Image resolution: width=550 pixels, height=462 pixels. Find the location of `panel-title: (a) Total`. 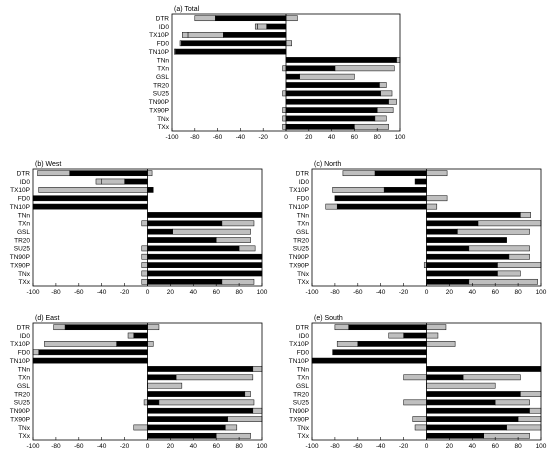

panel-title: (a) Total is located at coordinates (187, 9).